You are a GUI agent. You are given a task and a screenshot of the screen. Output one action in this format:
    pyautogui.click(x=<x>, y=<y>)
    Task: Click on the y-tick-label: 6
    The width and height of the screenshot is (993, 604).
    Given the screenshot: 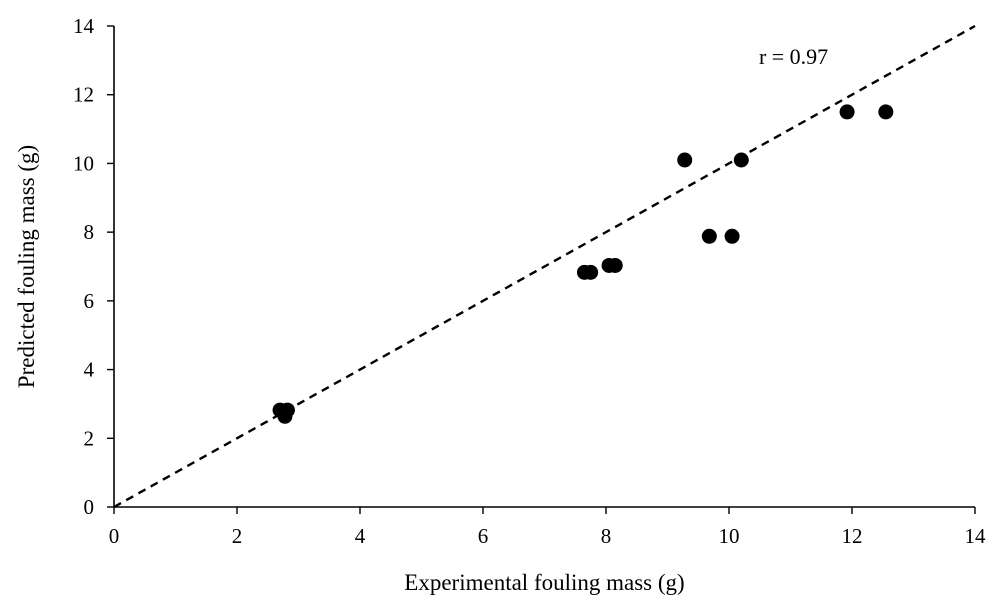 What is the action you would take?
    pyautogui.click(x=89, y=301)
    